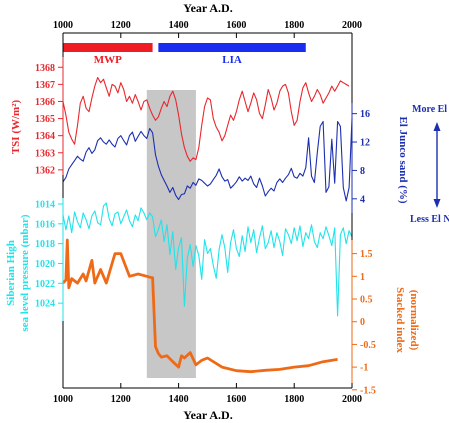 Image resolution: width=449 pixels, height=423 pixels. I want to click on period-bar-lia, so click(232, 47).